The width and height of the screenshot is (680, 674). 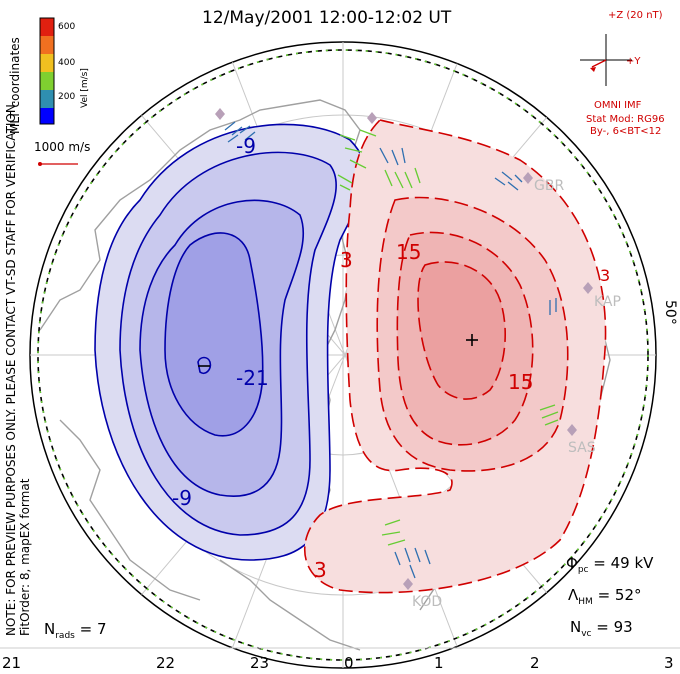 What do you see at coordinates (606, 60) in the screenshot?
I see `imf-dial` at bounding box center [606, 60].